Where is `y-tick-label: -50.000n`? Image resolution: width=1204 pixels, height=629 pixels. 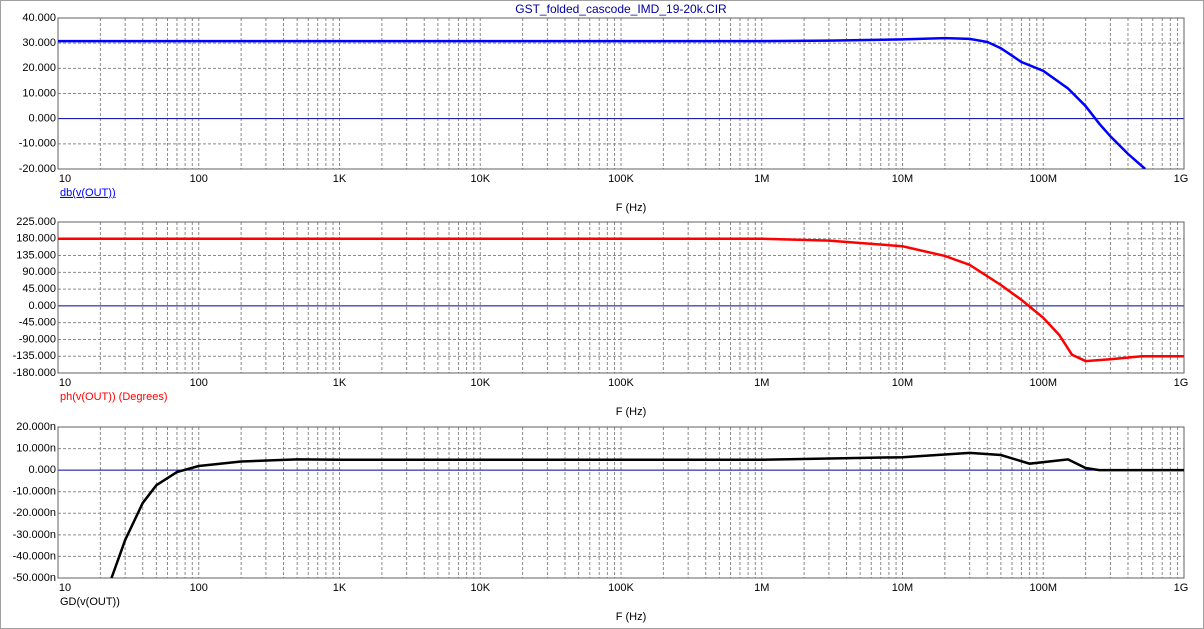
y-tick-label: -50.000n is located at coordinates (34, 578).